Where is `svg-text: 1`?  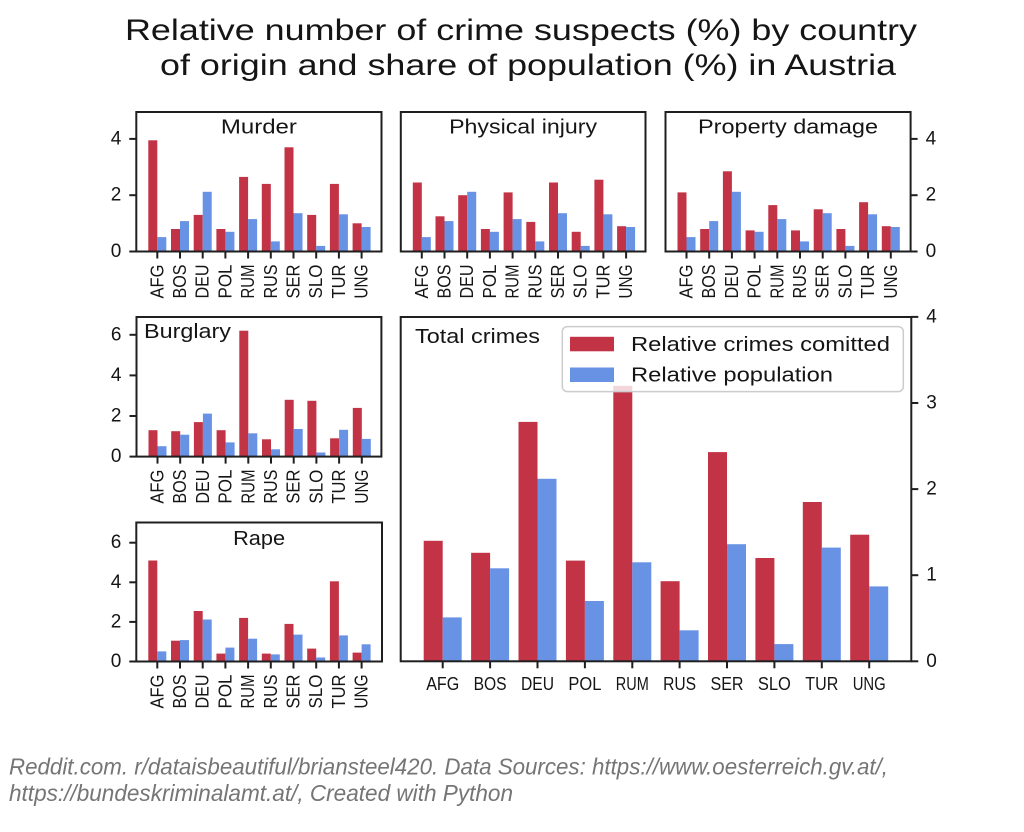
svg-text: 1 is located at coordinates (931, 575).